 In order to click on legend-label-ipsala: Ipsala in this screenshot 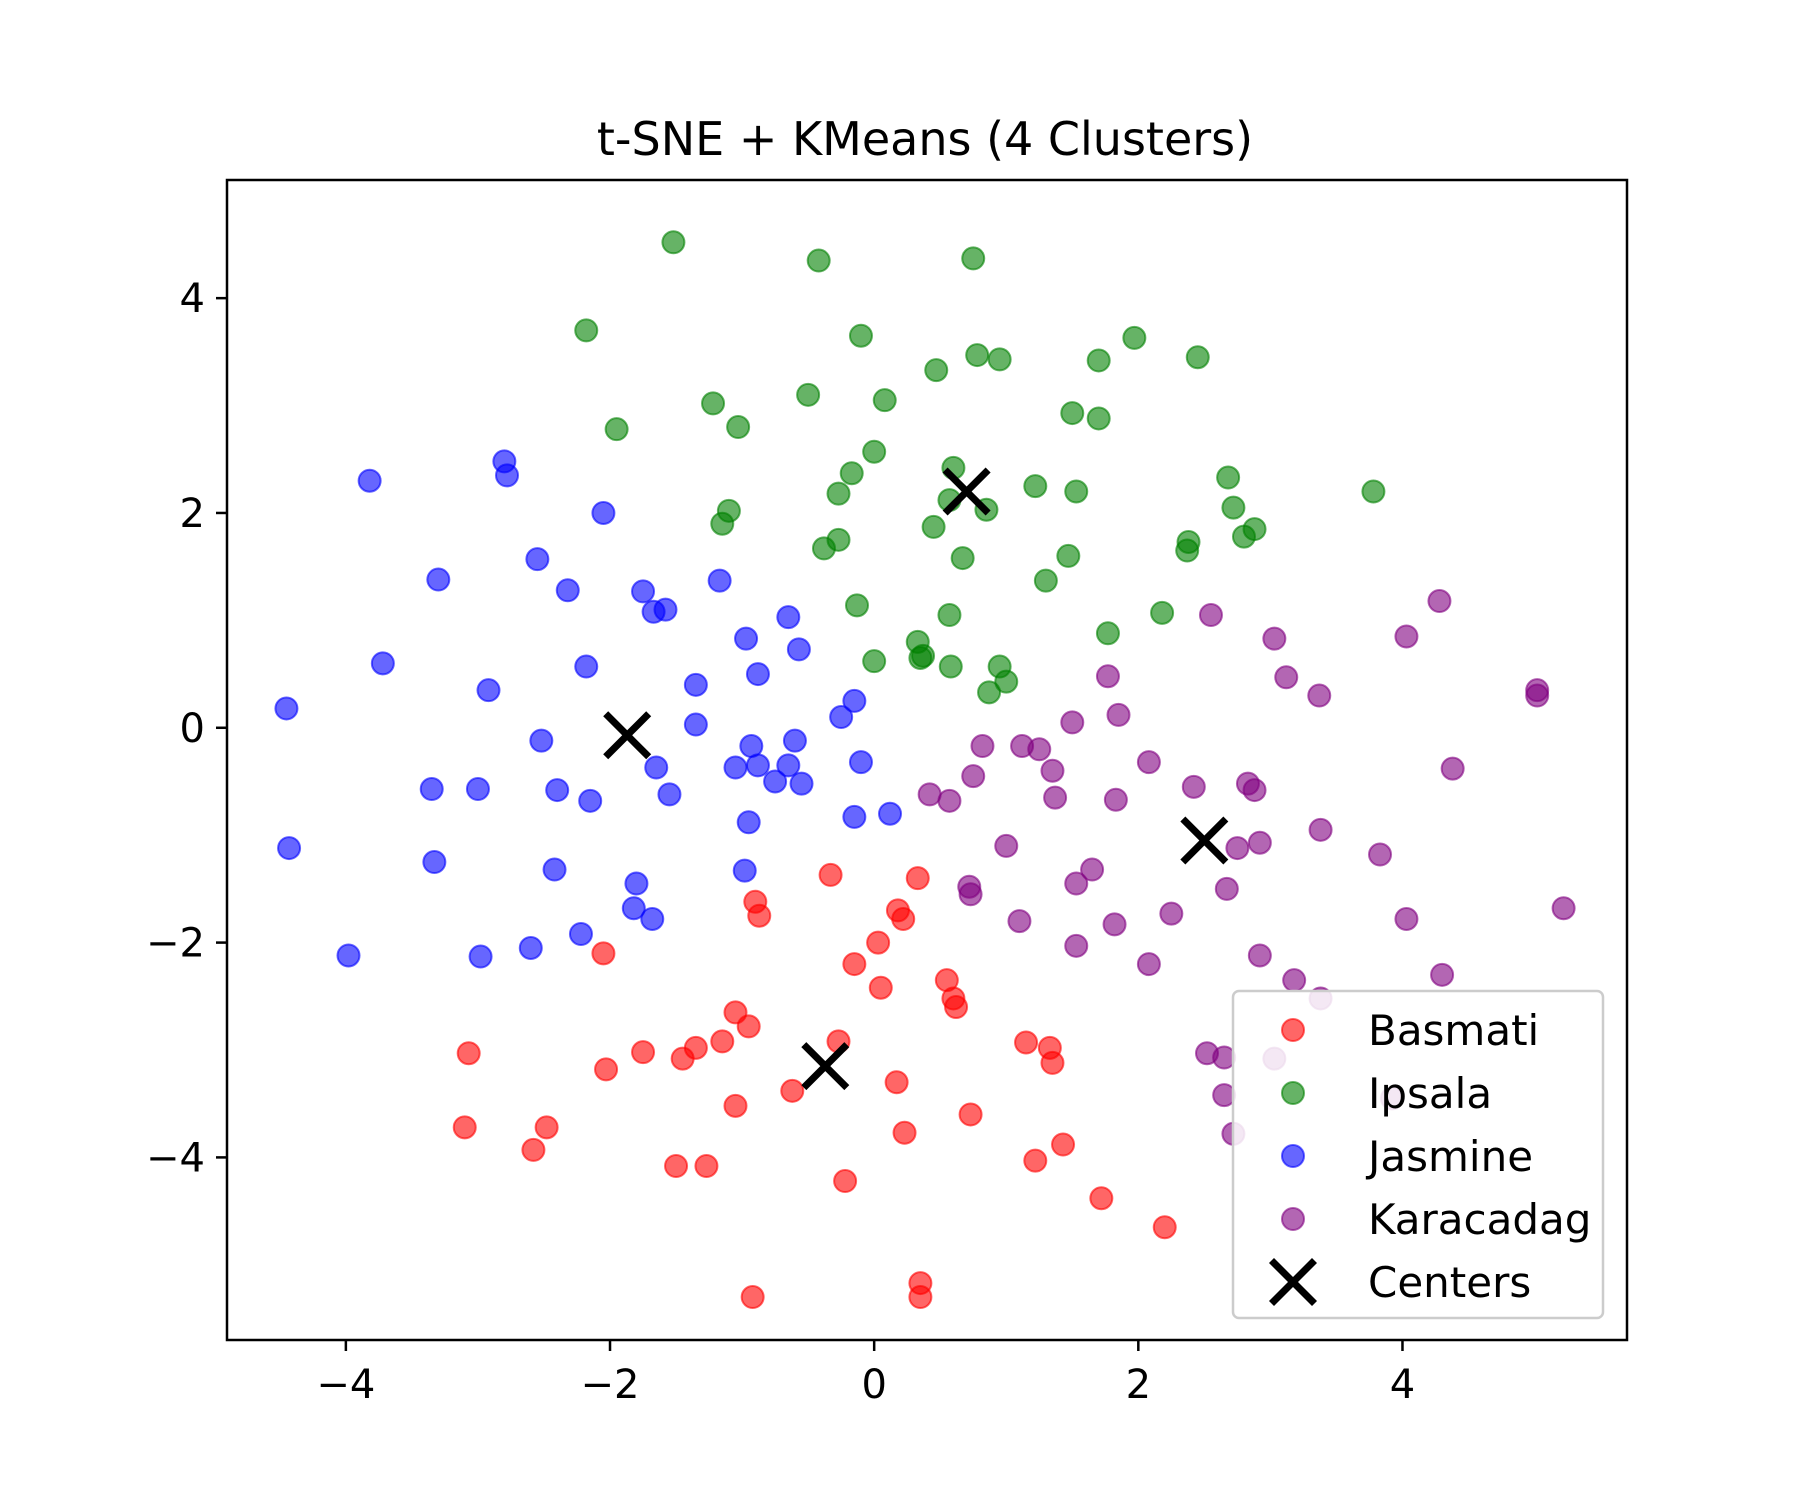, I will do `click(1430, 1093)`.